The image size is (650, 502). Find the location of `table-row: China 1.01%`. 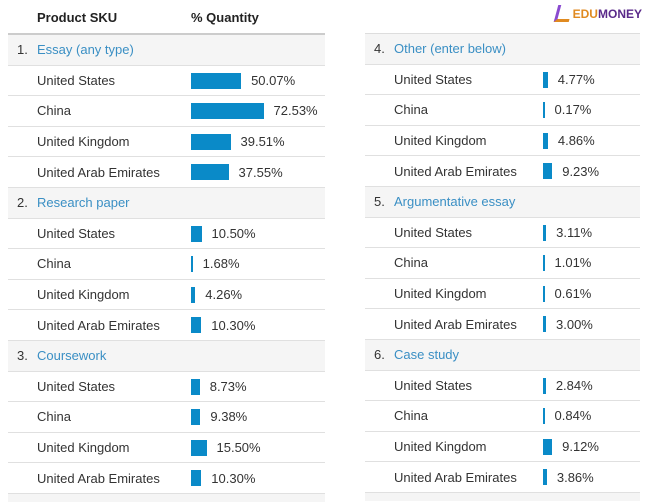

table-row: China 1.01% is located at coordinates (502, 263).